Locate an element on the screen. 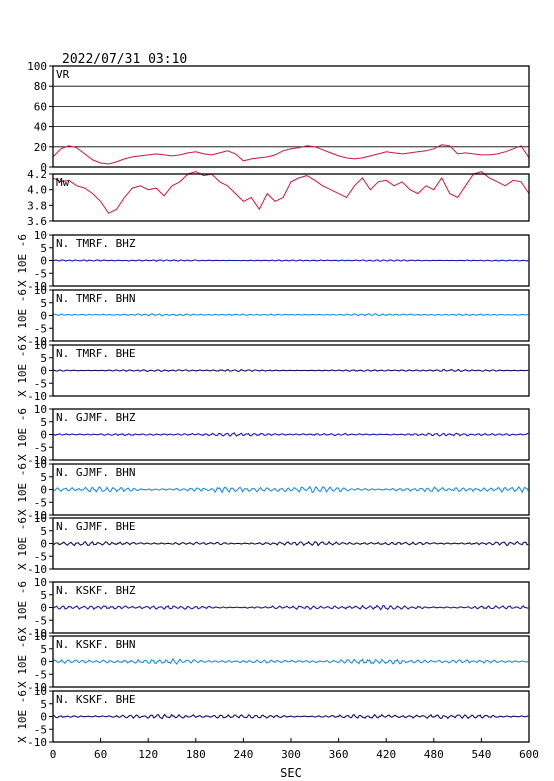 Image resolution: width=554 pixels, height=781 pixels. x-tick-label: 0 is located at coordinates (53, 754).